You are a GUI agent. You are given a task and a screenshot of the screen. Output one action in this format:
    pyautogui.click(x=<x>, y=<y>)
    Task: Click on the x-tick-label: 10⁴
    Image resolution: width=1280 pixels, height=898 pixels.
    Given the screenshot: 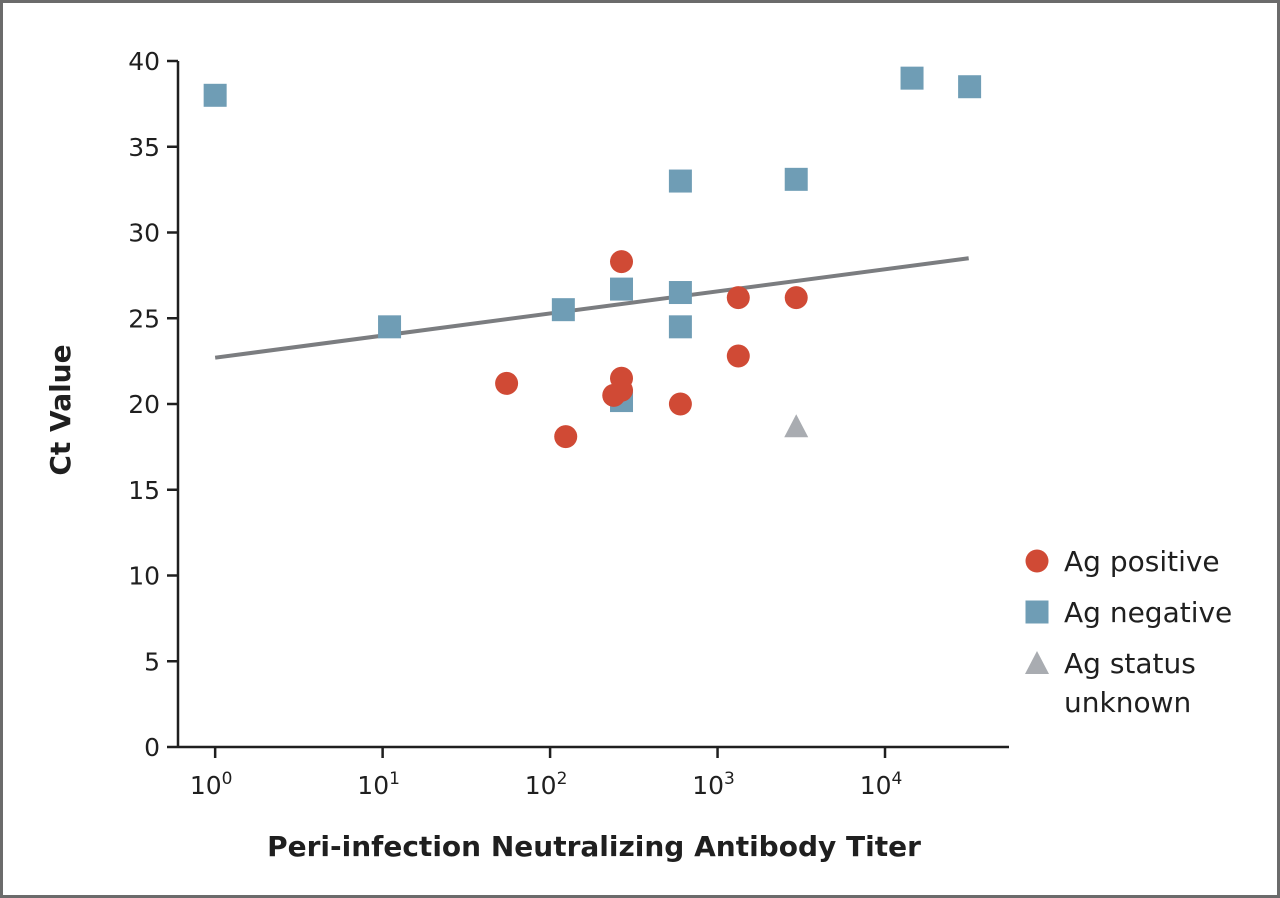 What is the action you would take?
    pyautogui.click(x=881, y=784)
    